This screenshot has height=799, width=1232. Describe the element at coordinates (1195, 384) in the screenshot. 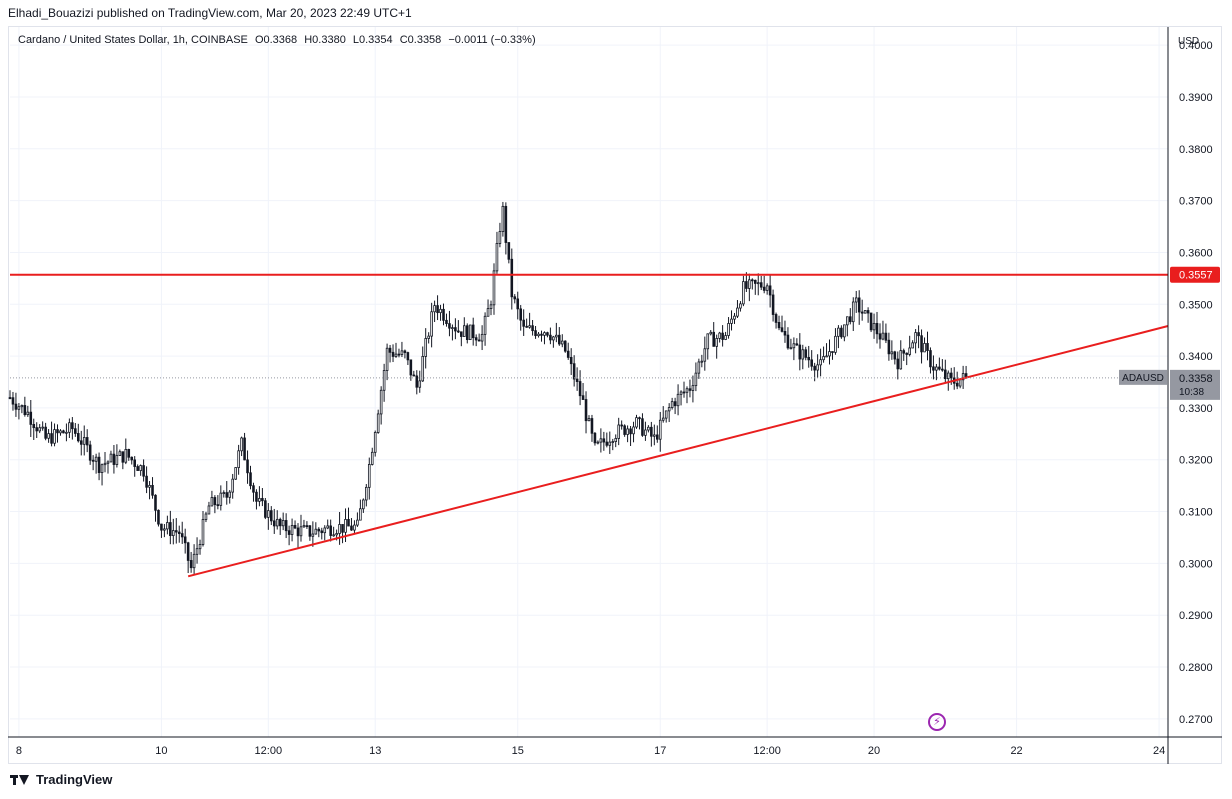

I see `last-price-label-bg` at that location.